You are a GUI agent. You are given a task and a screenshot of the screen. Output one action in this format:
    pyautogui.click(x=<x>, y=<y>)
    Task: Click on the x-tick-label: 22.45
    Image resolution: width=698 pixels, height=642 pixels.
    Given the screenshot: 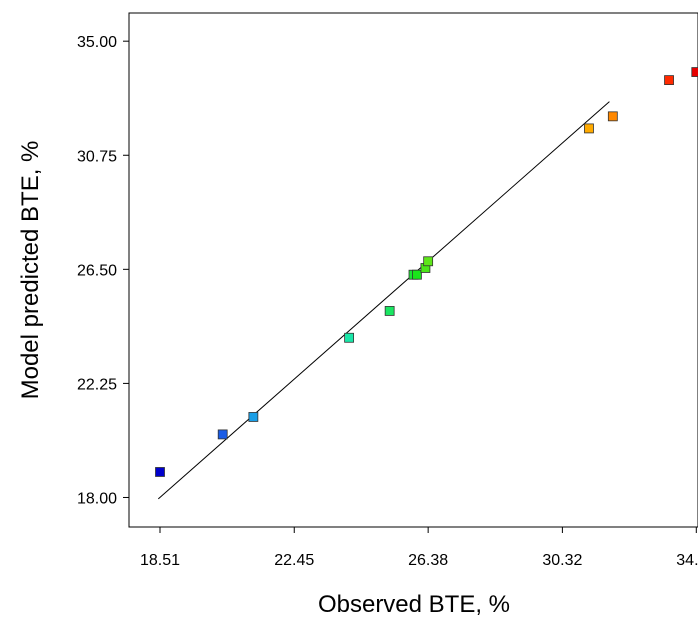 What is the action you would take?
    pyautogui.click(x=294, y=560)
    